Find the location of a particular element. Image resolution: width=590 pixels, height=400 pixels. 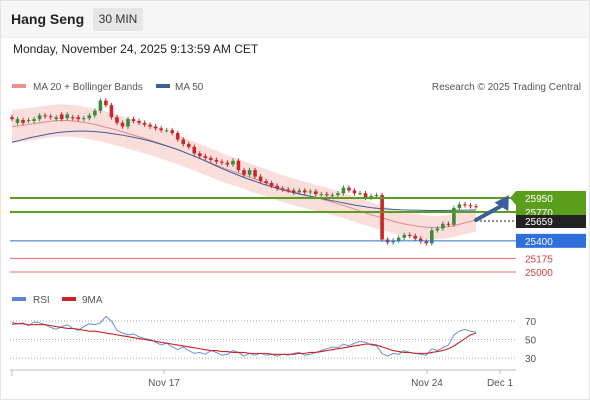

forecast-arrow-head is located at coordinates (501, 203).